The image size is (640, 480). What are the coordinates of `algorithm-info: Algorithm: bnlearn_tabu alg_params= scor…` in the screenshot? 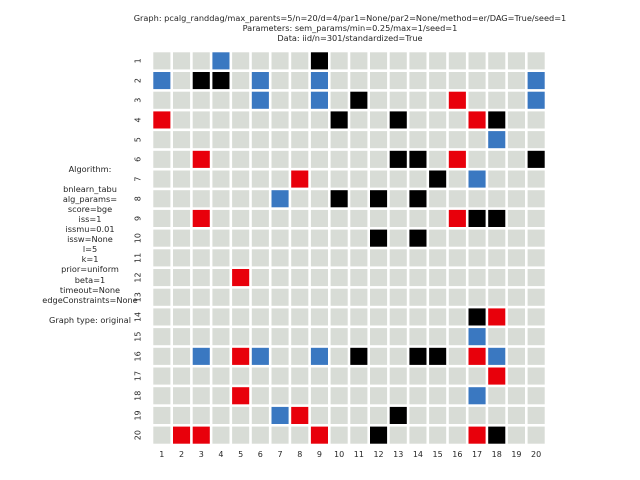 It's located at (90, 244).